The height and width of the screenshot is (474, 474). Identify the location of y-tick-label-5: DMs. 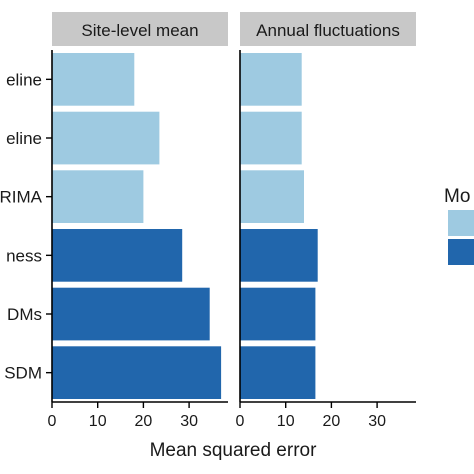
(24, 314).